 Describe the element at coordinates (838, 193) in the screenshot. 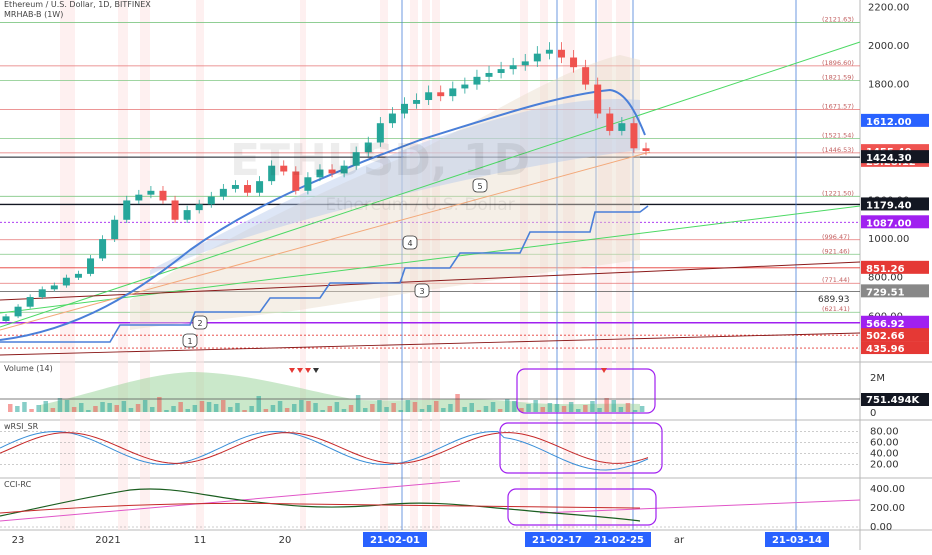

I see `level-label: (1221.50)` at that location.